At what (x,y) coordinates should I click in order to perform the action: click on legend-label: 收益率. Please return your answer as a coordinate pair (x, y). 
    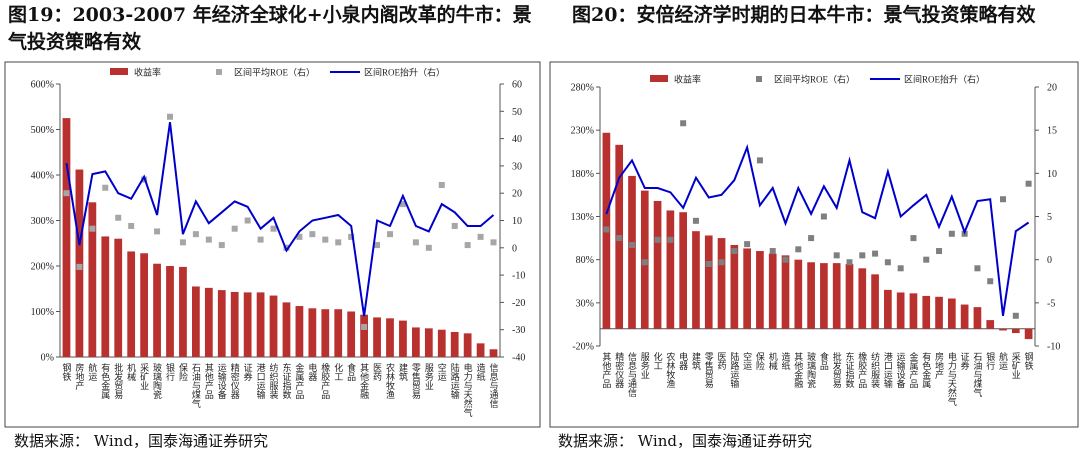
    Looking at the image, I should click on (147, 72).